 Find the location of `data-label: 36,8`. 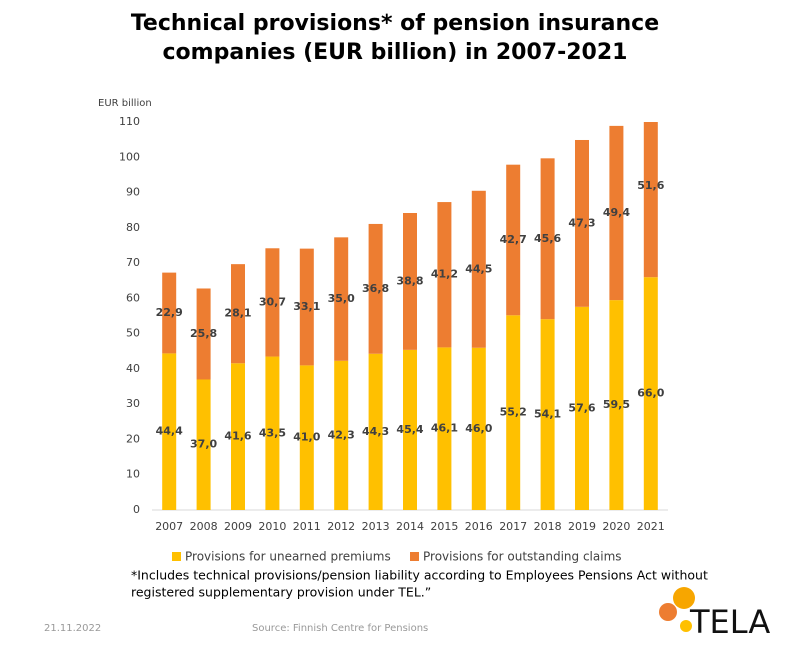

data-label: 36,8 is located at coordinates (375, 288).